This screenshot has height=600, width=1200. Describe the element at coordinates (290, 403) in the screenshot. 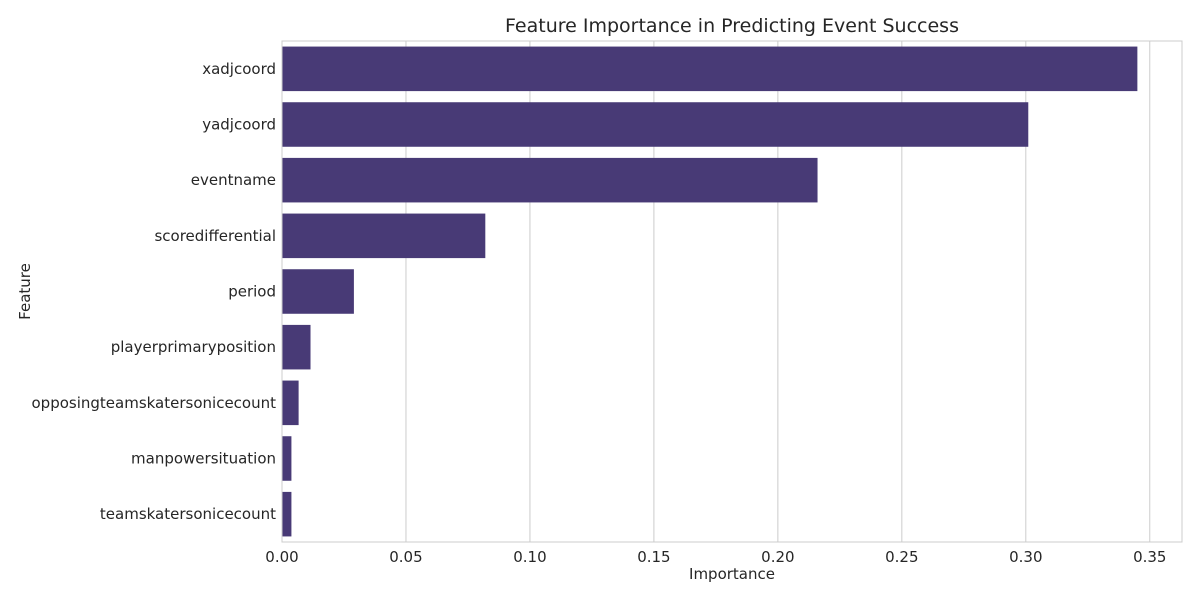

I see `bar-opposingteamskatersonicecount` at that location.